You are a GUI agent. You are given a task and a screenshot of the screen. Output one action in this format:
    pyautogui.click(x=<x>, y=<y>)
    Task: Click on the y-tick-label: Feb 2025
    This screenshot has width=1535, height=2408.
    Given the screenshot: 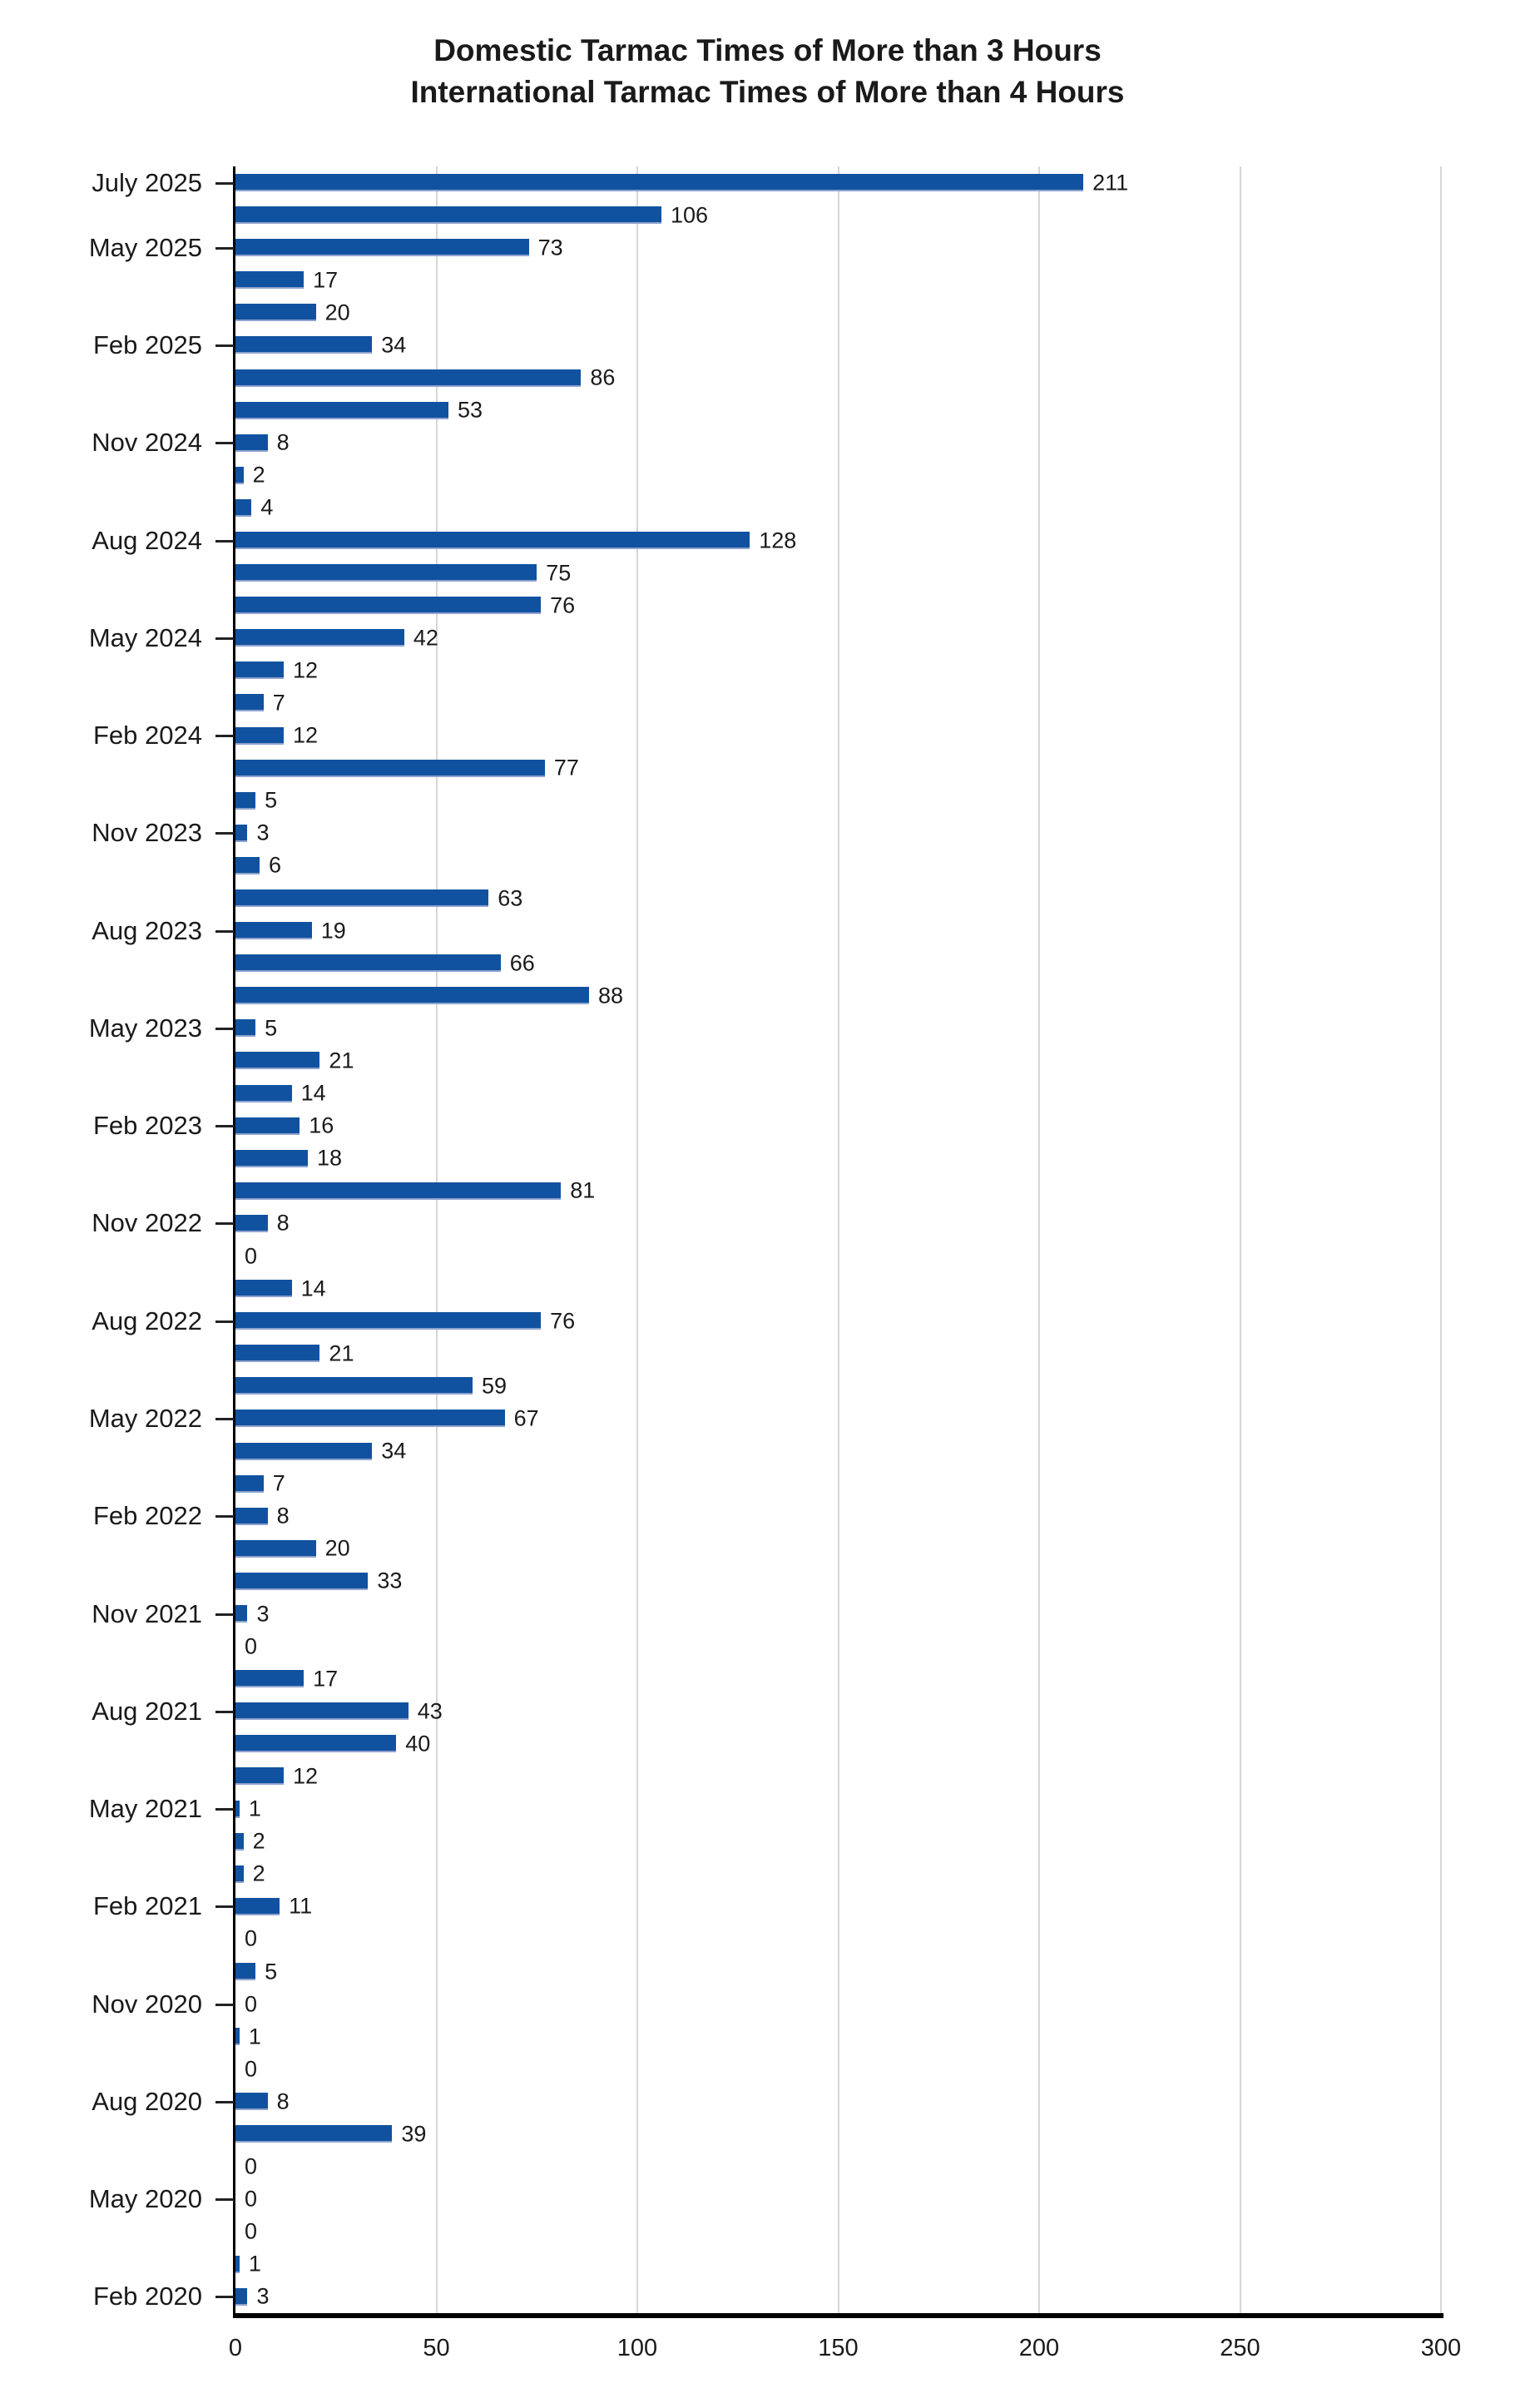 What is the action you would take?
    pyautogui.click(x=148, y=345)
    